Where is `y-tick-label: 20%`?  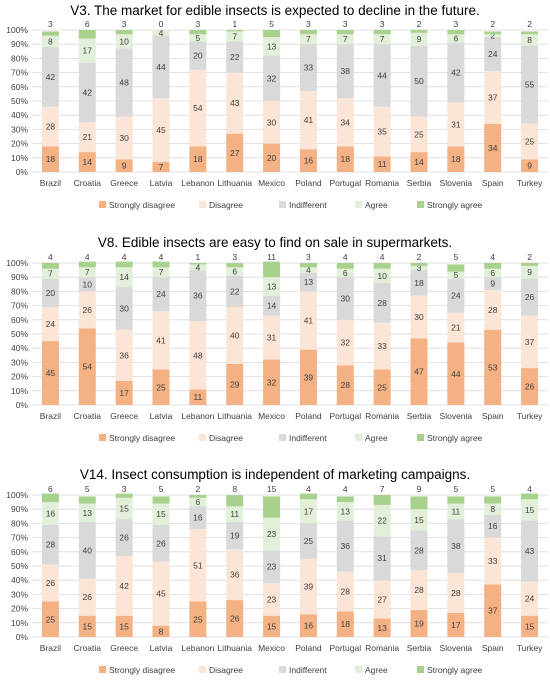 y-tick-label: 20% is located at coordinates (19, 377).